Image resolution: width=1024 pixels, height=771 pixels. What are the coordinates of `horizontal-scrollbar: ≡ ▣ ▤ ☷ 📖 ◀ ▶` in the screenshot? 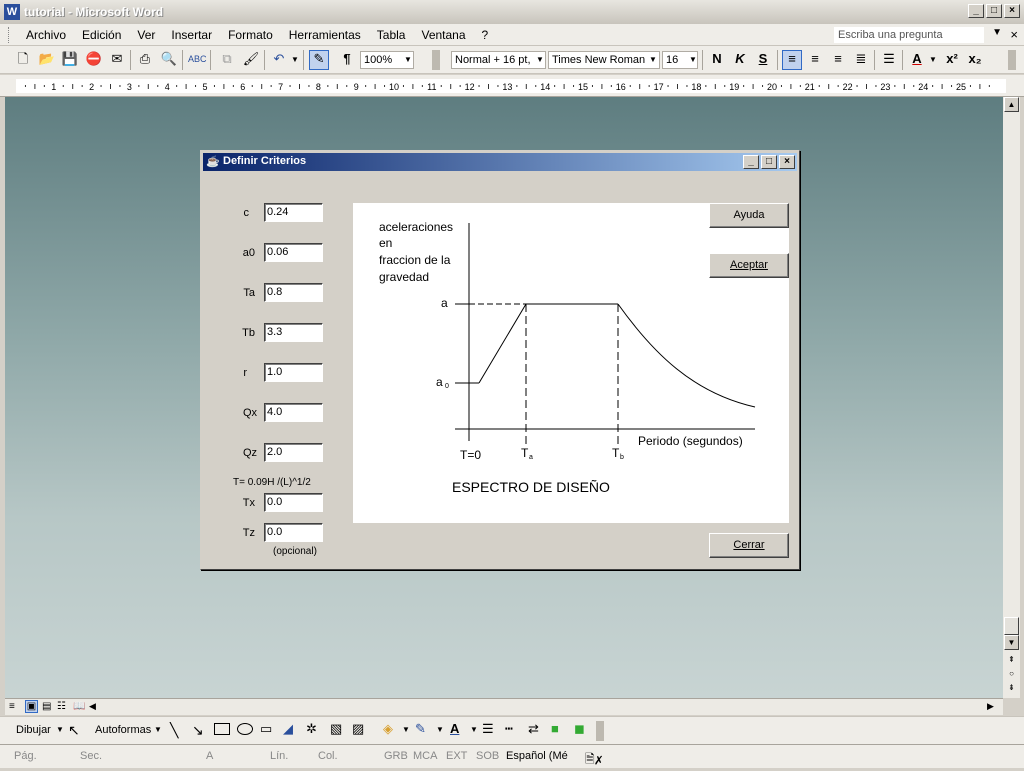 It's located at (504, 706).